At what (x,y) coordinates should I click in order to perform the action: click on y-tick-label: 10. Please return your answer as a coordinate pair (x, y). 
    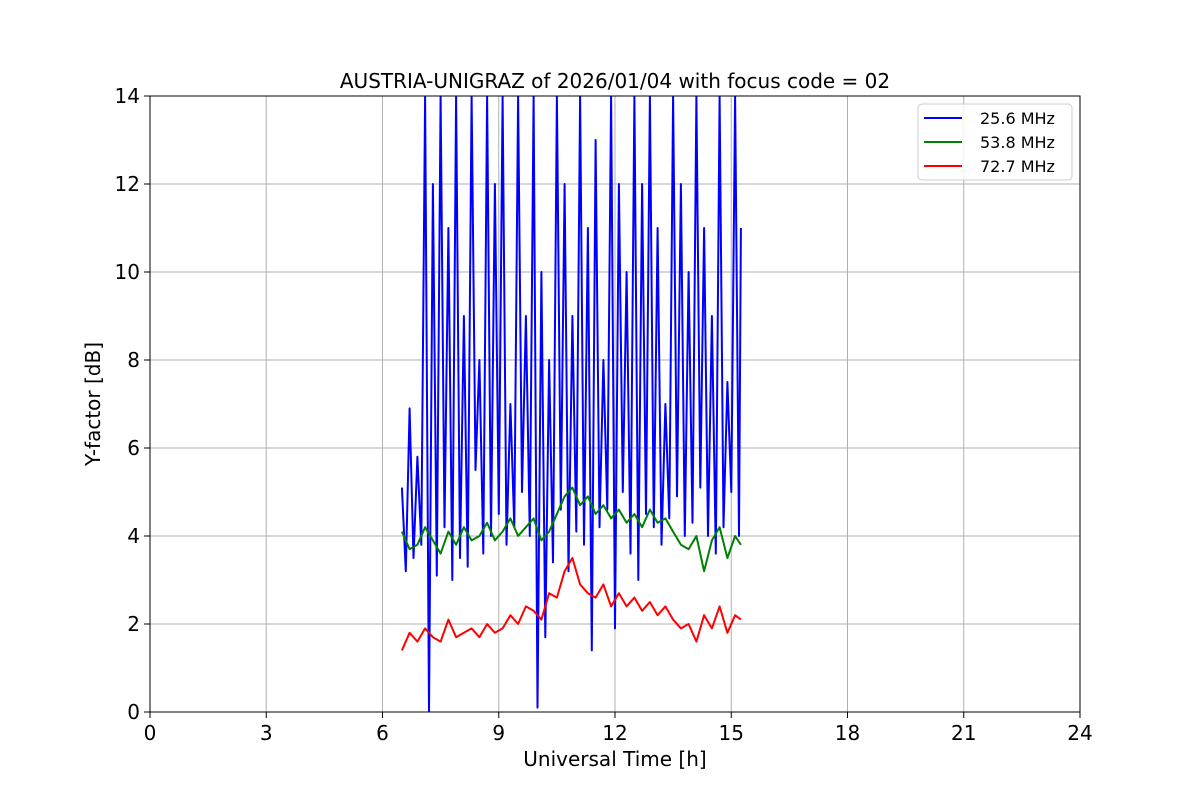
    Looking at the image, I should click on (127, 272).